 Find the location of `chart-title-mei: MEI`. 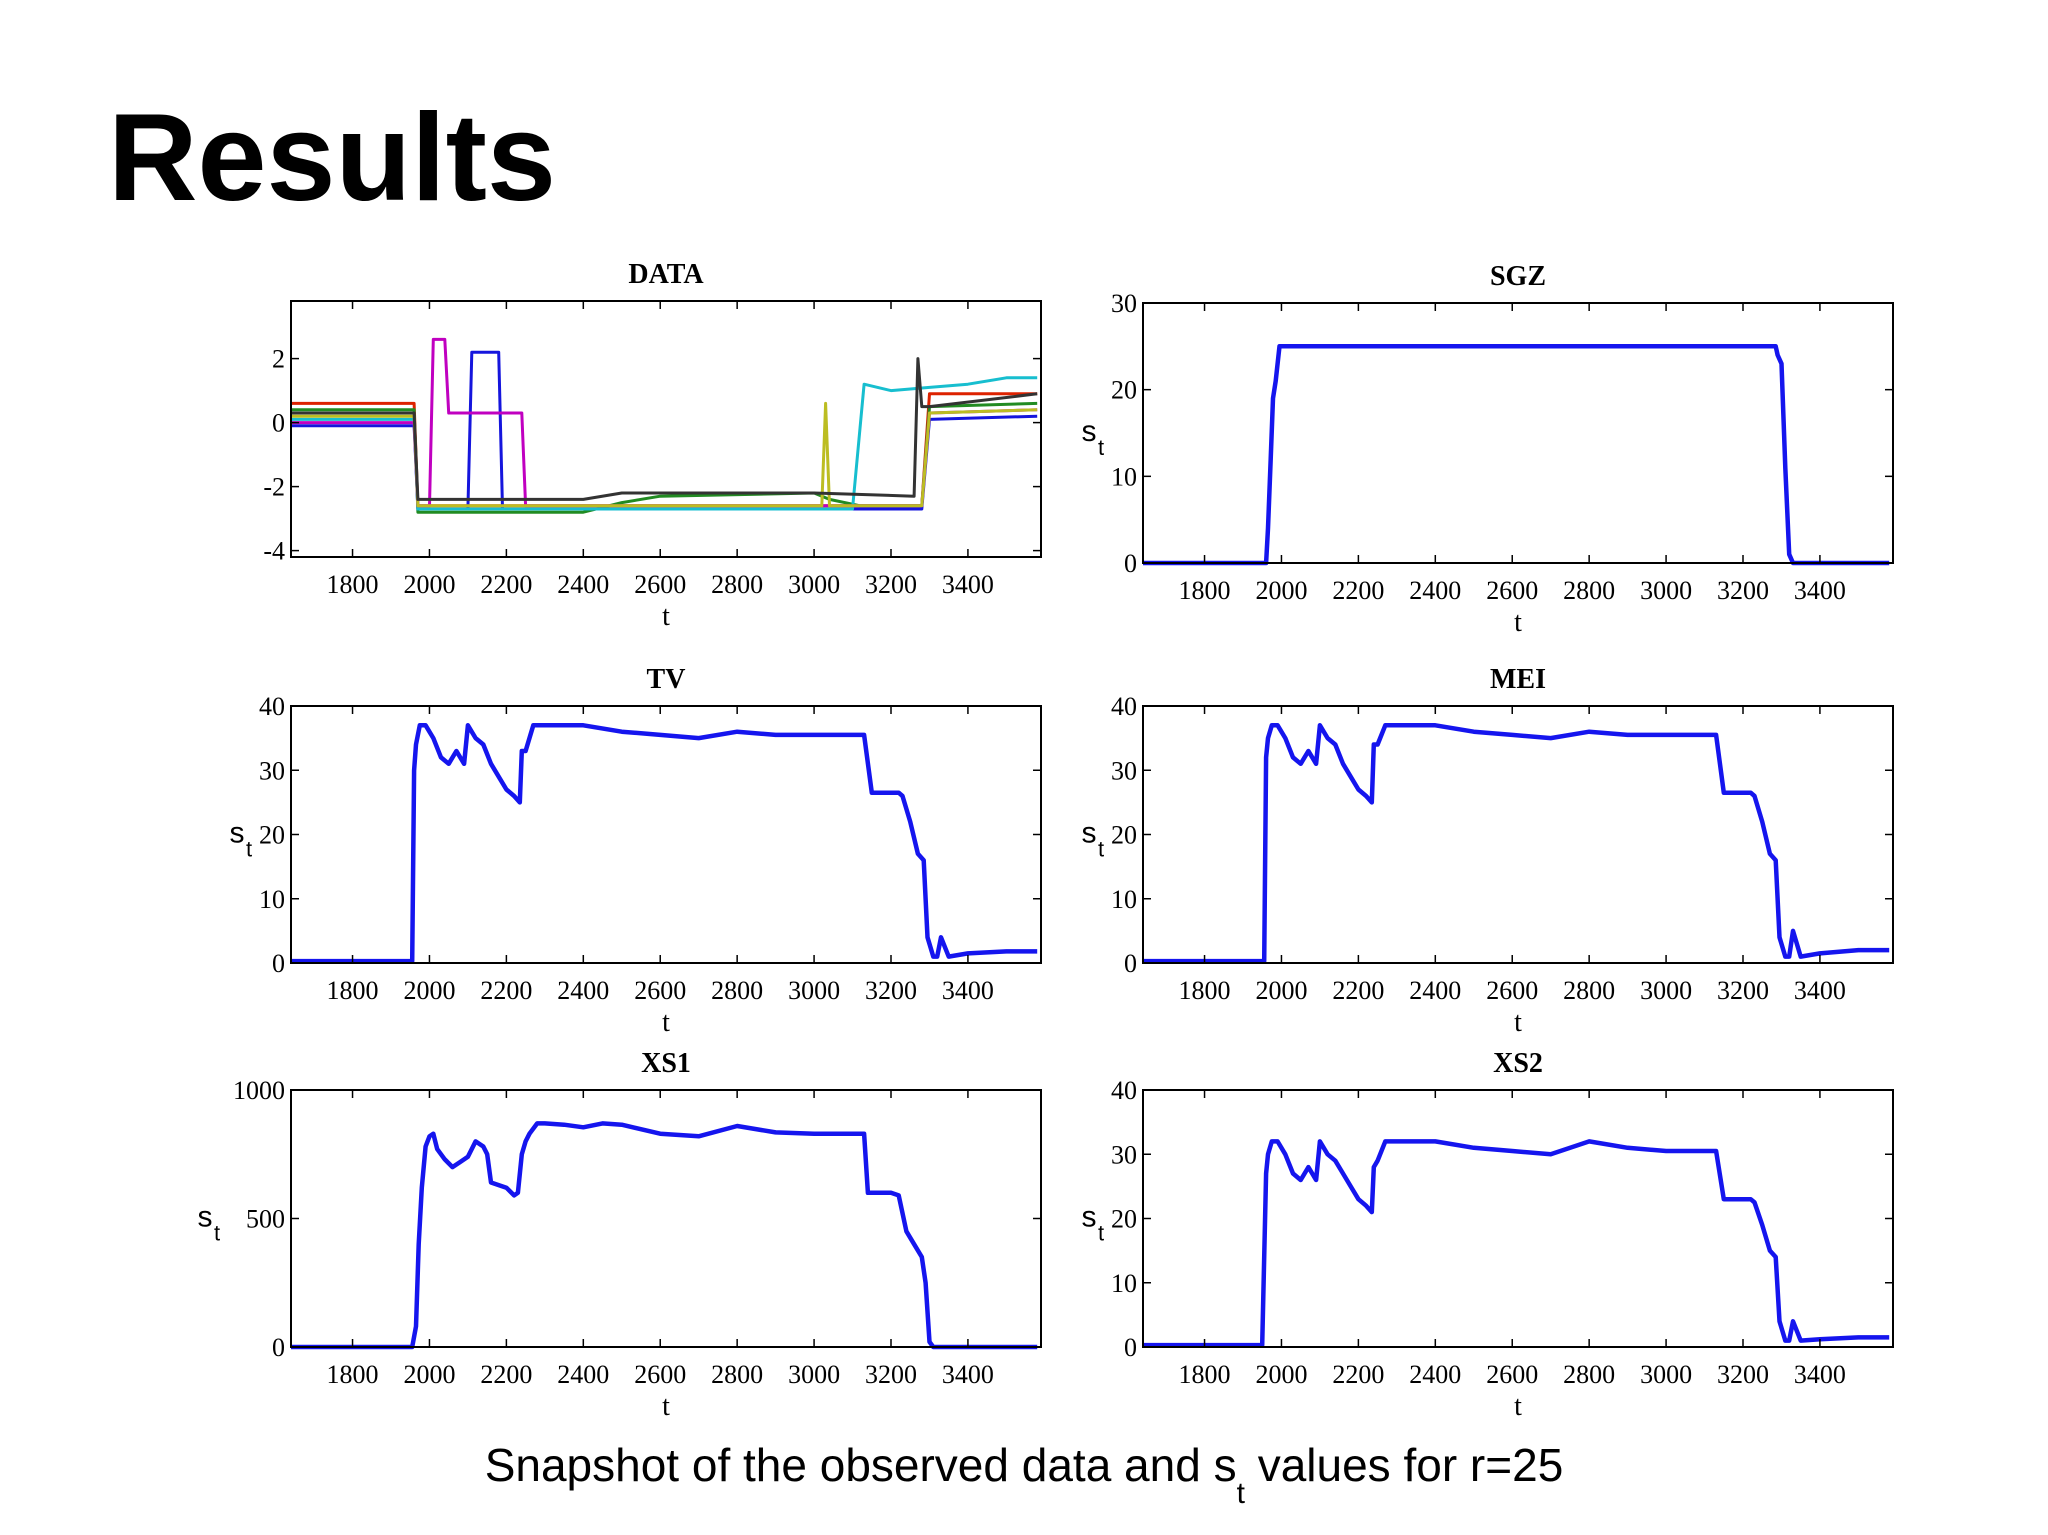

chart-title-mei: MEI is located at coordinates (1518, 679).